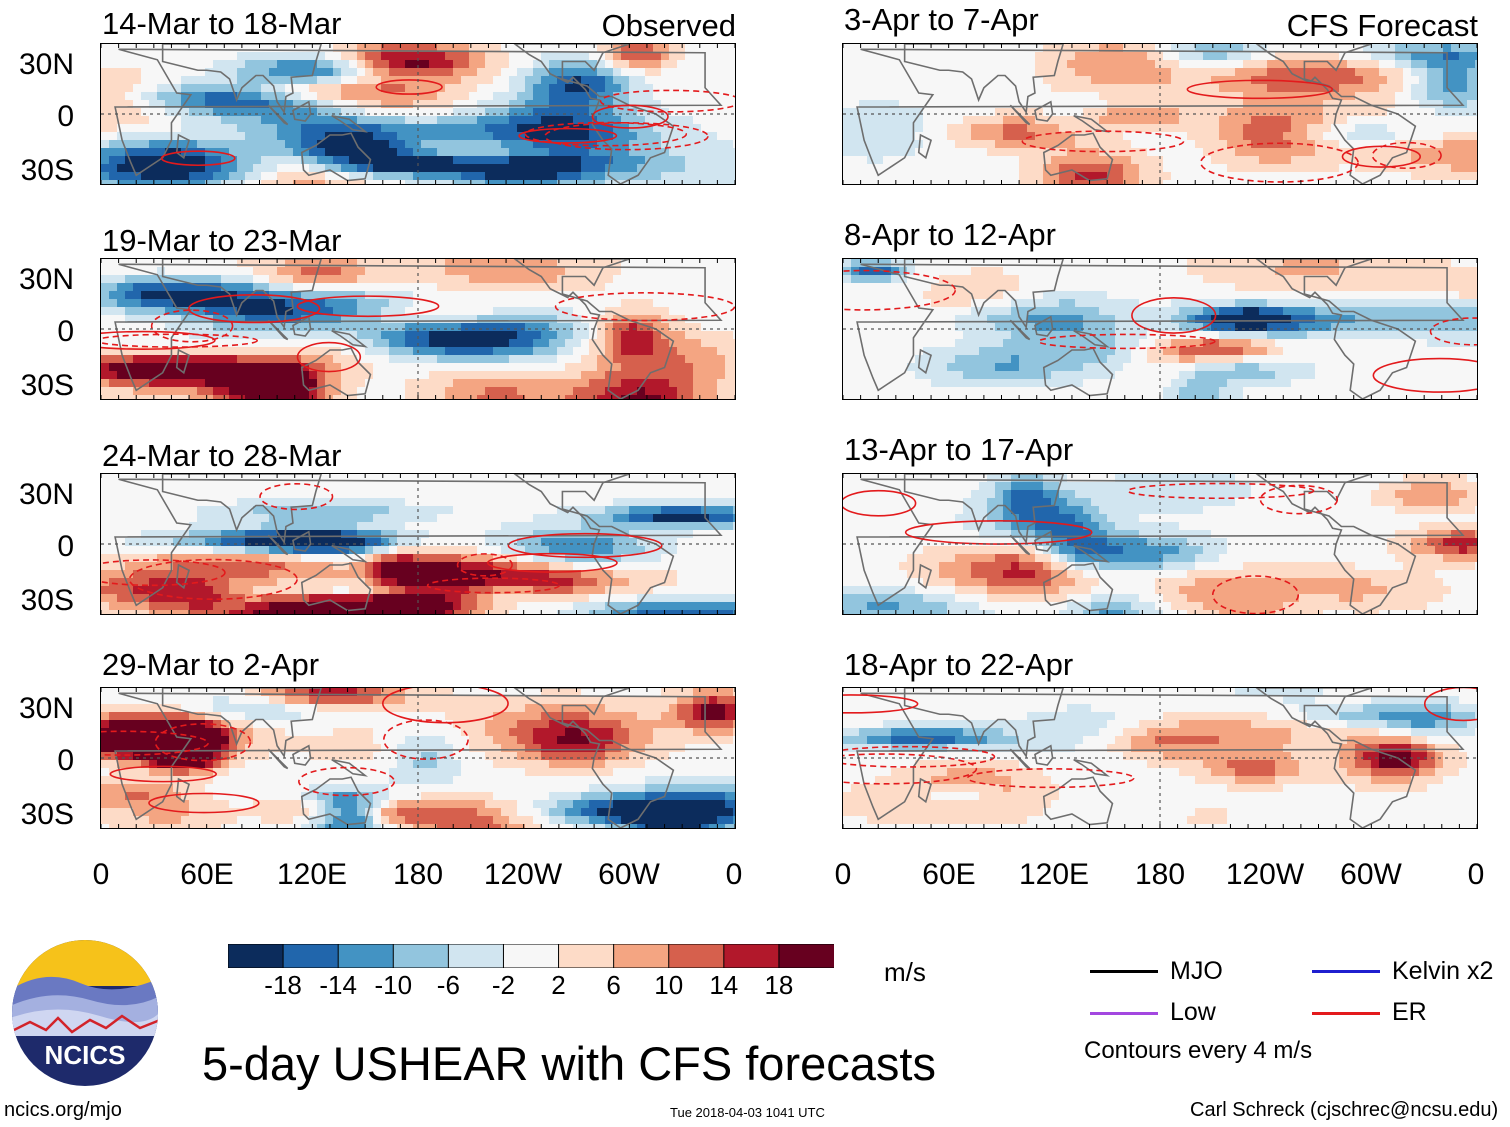 This screenshot has height=1127, width=1510. Describe the element at coordinates (747, 1112) in the screenshot. I see `timestamp: Tue 2018-04-03 1041 UTC` at that location.